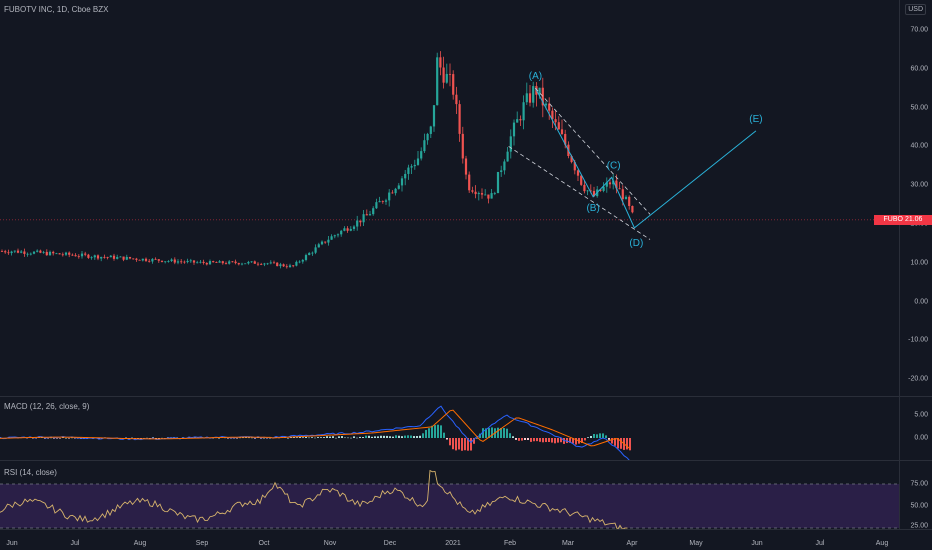 The image size is (932, 550). What do you see at coordinates (315, 429) in the screenshot?
I see `signal-line` at bounding box center [315, 429].